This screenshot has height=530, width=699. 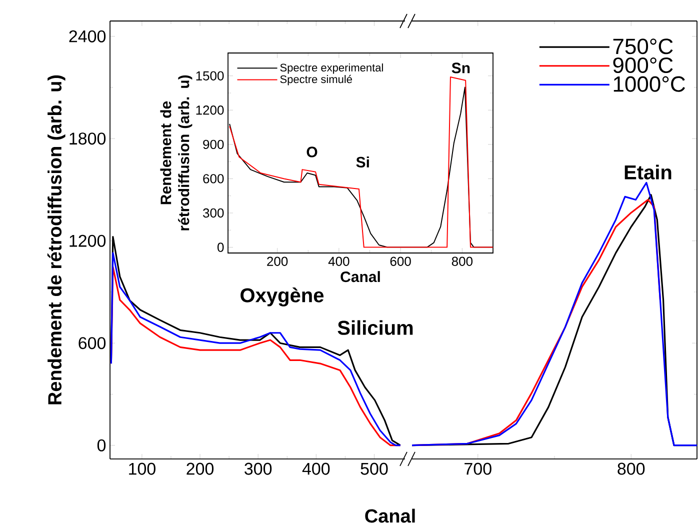 I want to click on annotation: Oxygène, so click(x=282, y=296).